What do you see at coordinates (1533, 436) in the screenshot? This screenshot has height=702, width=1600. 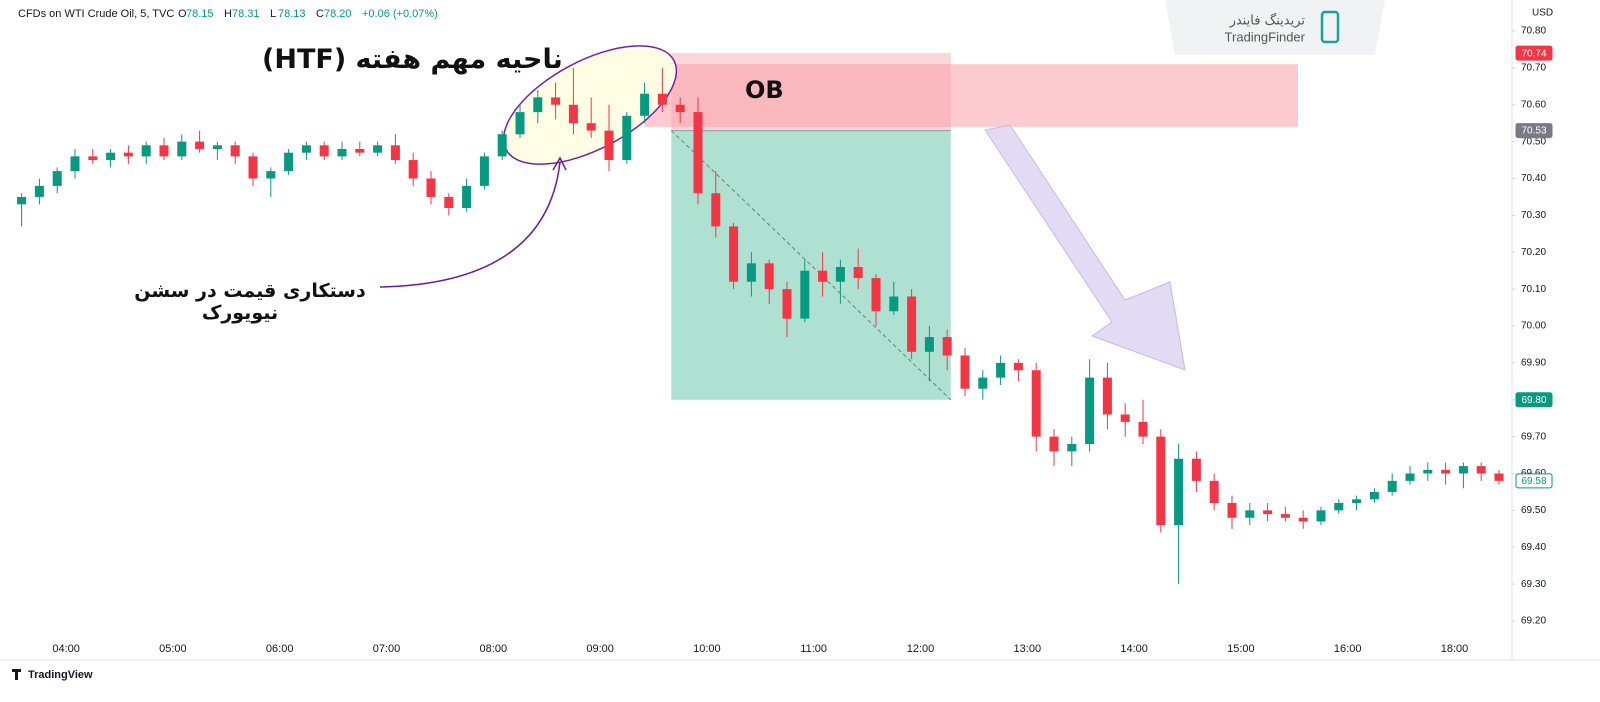 I see `y-tick-label: 69.70` at bounding box center [1533, 436].